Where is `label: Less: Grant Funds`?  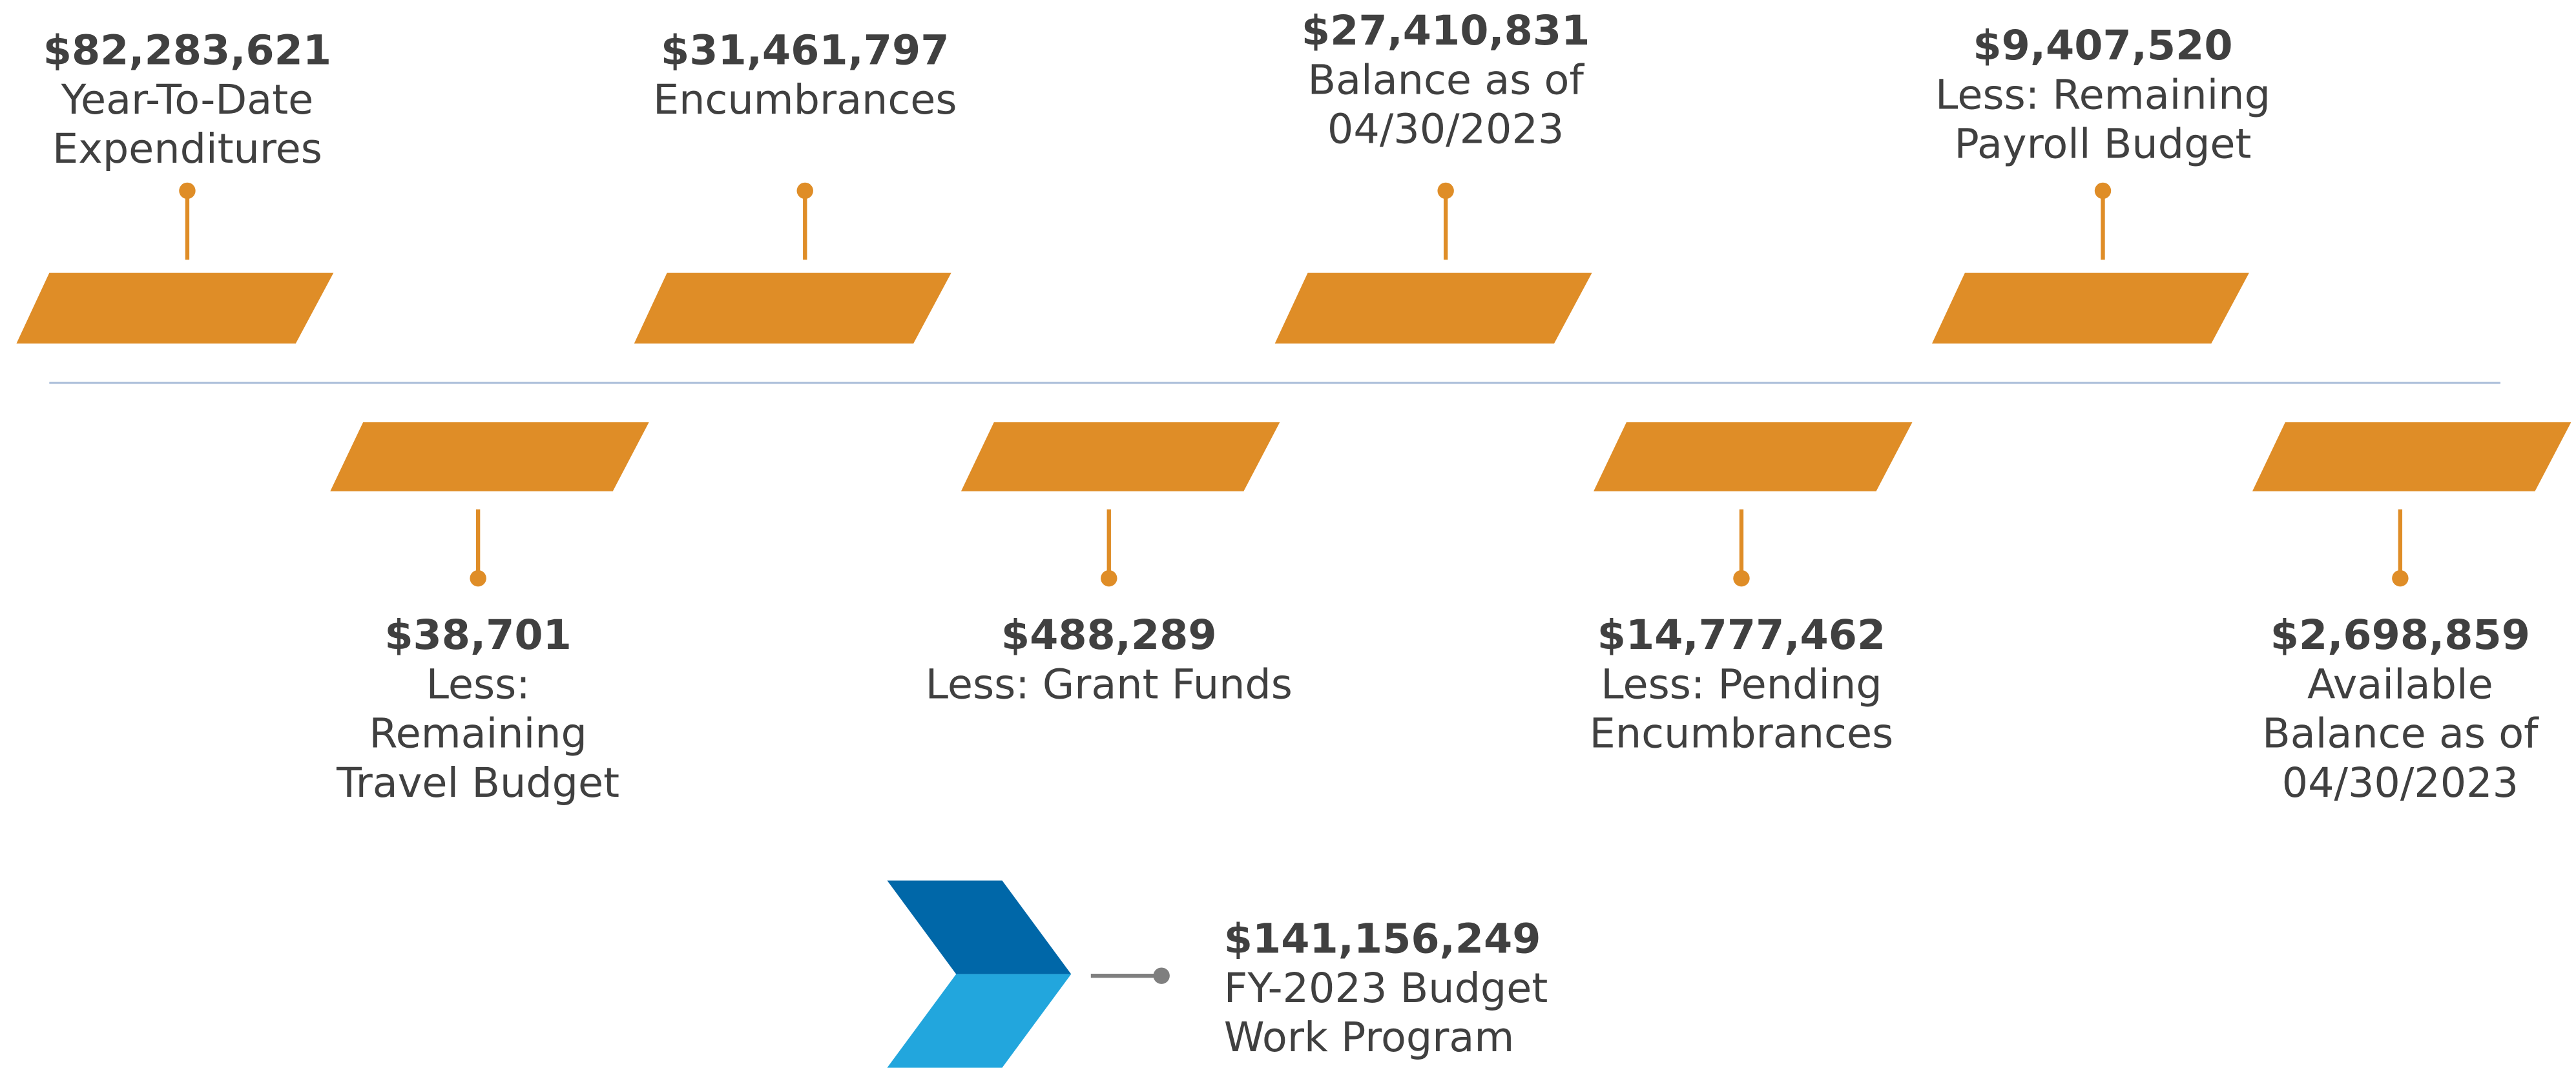
label: Less: Grant Funds is located at coordinates (1109, 684).